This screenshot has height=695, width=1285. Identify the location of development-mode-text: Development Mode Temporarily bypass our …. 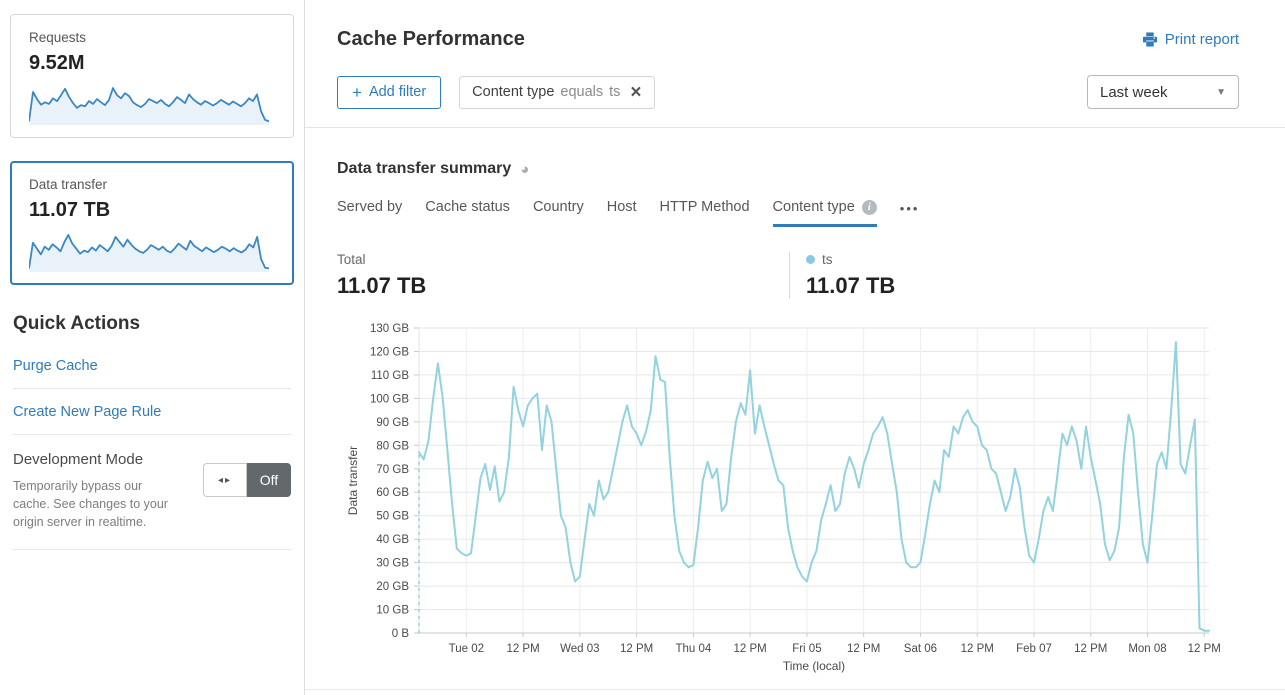
(97, 491).